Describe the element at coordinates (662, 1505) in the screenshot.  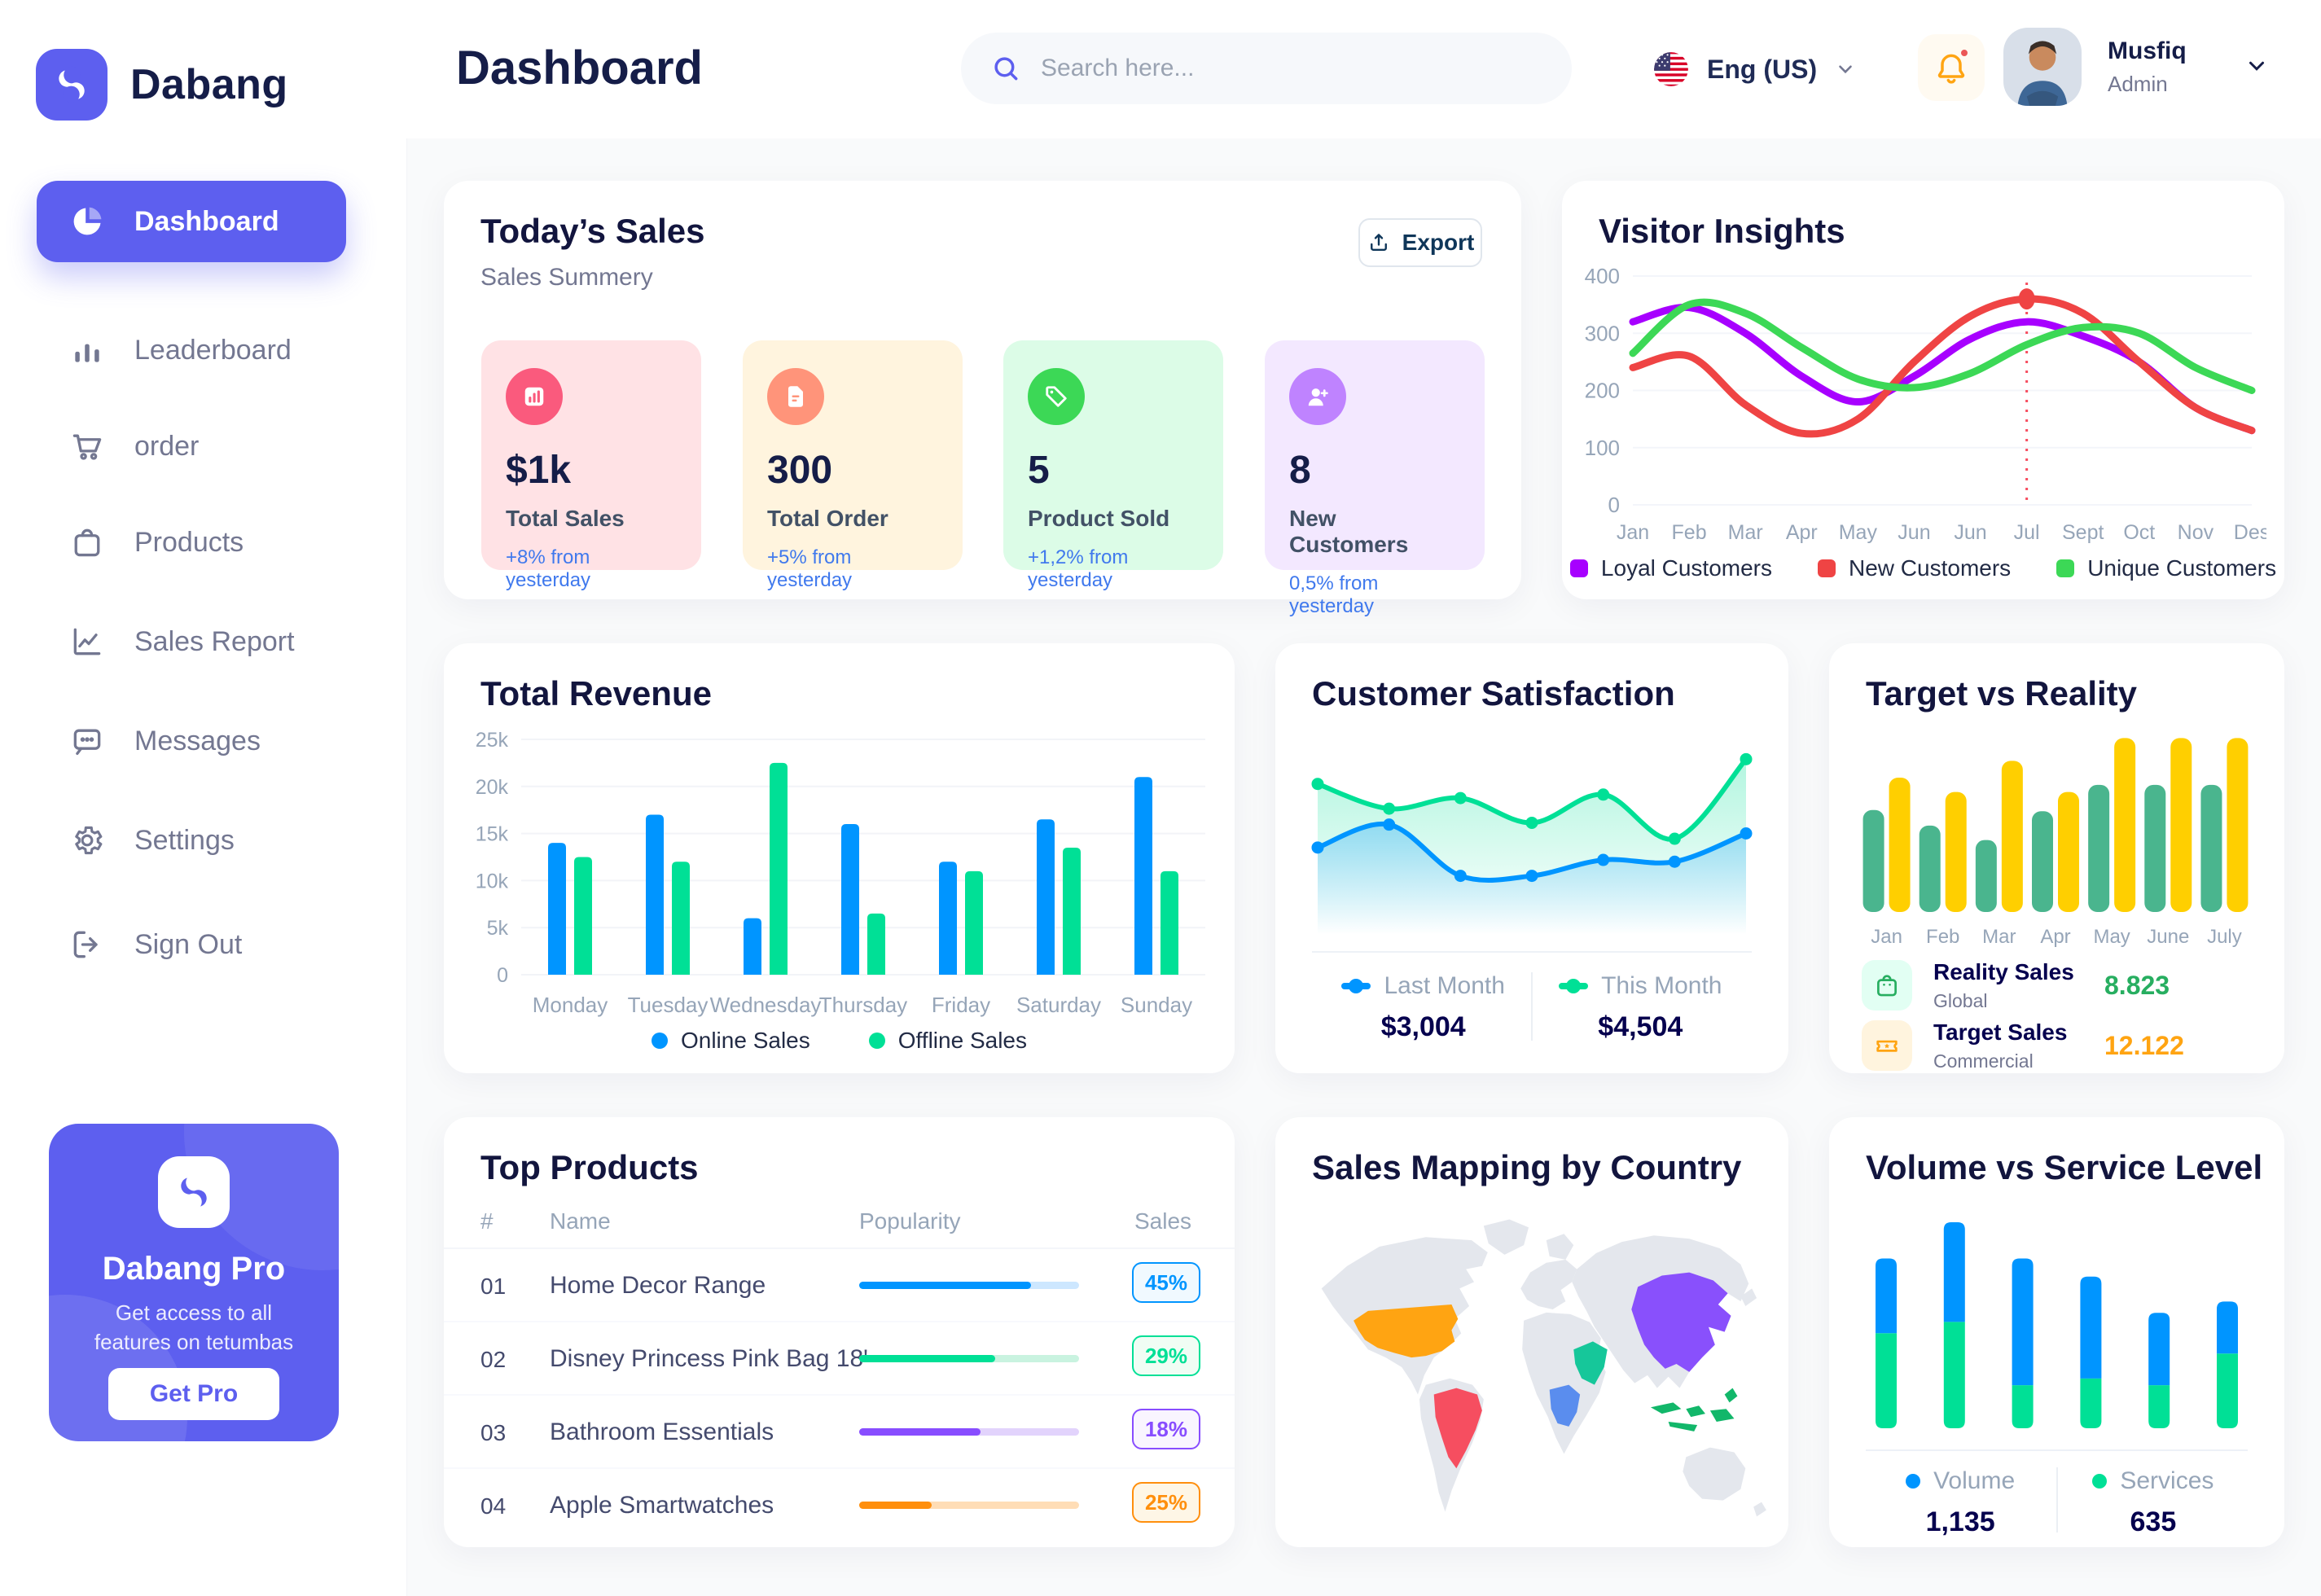
I see `row-name: Apple Smartwatches` at that location.